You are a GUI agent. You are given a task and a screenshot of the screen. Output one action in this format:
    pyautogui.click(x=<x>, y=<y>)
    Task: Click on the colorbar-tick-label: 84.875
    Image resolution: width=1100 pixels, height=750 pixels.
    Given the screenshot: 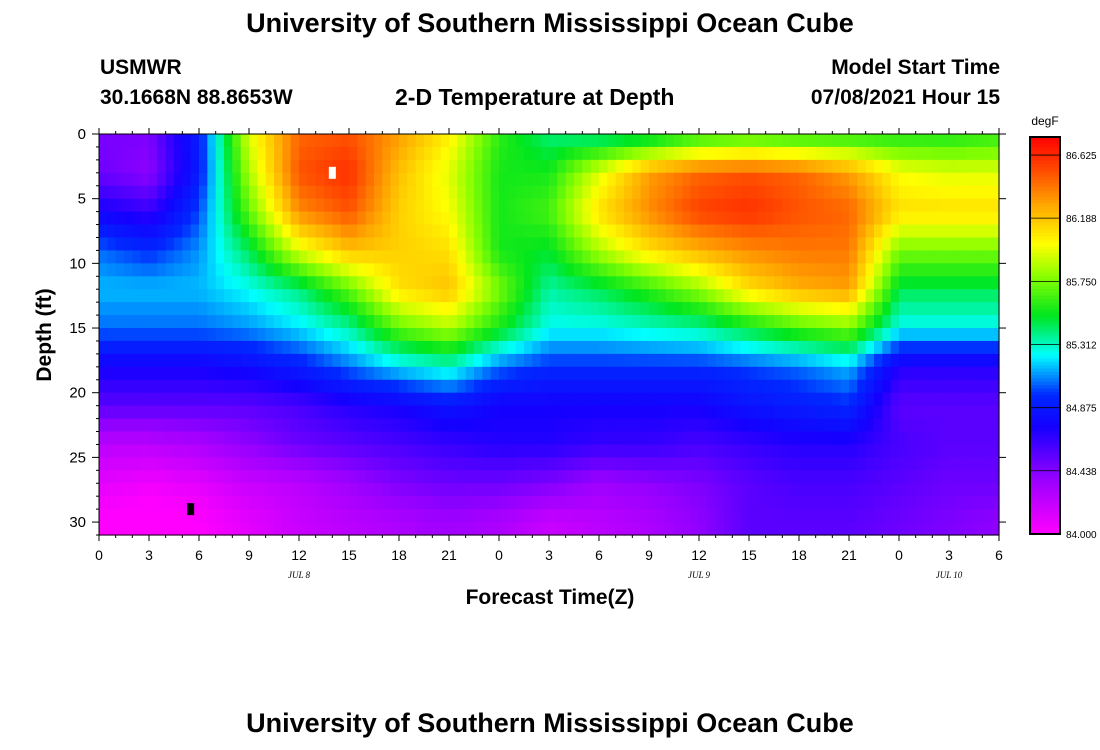 What is the action you would take?
    pyautogui.click(x=1081, y=409)
    